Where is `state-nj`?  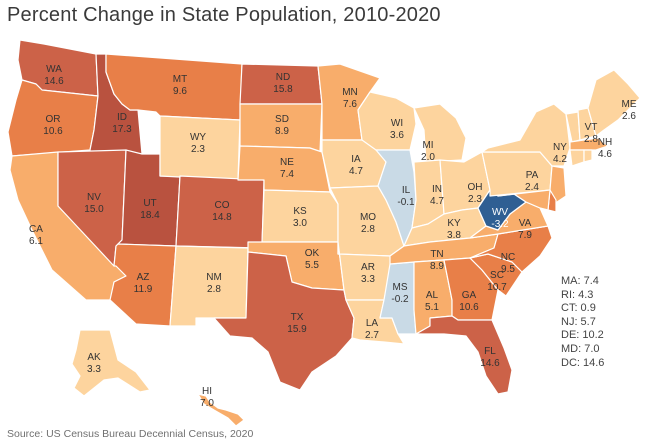
state-nj is located at coordinates (558, 185).